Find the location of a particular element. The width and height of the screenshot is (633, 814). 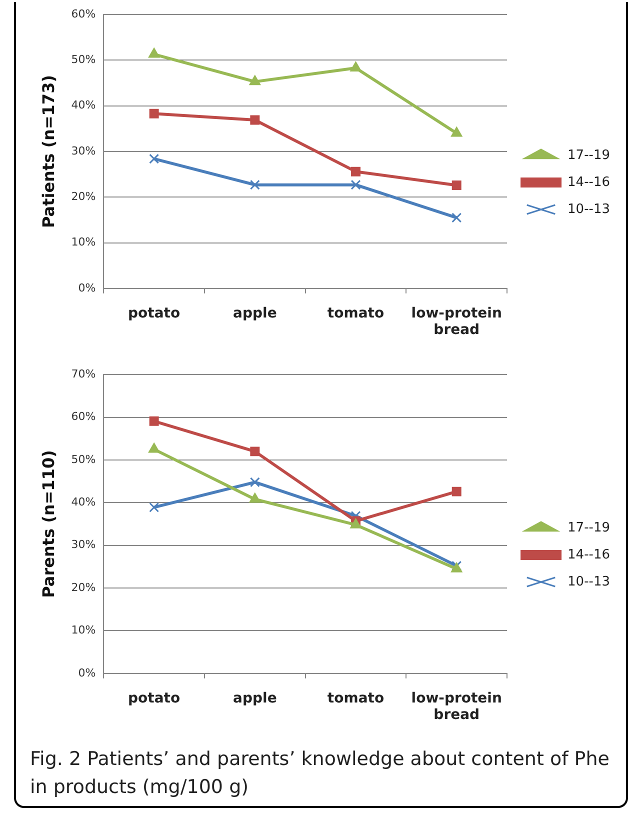

y-axis-title: Parents (n=110) is located at coordinates (48, 524).